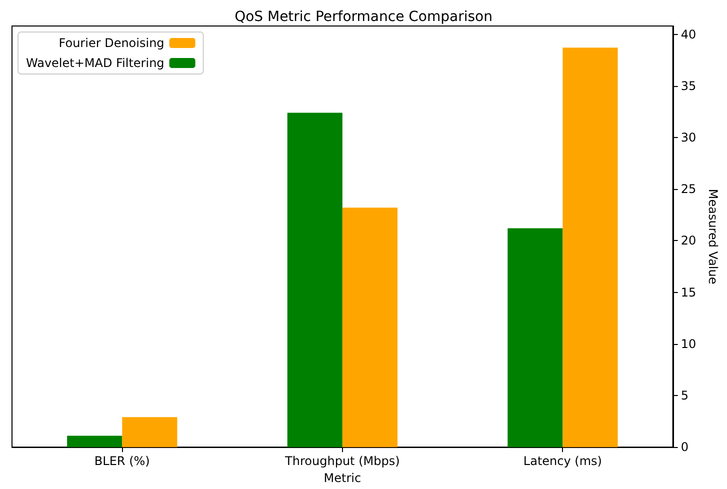  What do you see at coordinates (363, 17) in the screenshot?
I see `chart-title: QoS Metric Performance Comparison` at bounding box center [363, 17].